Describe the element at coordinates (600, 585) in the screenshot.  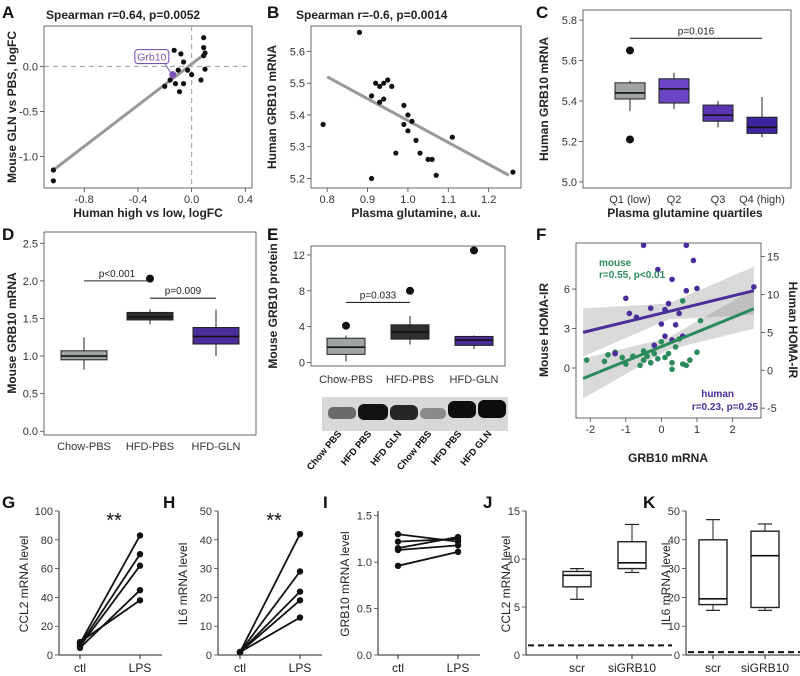
I see `panel-j-marks` at that location.